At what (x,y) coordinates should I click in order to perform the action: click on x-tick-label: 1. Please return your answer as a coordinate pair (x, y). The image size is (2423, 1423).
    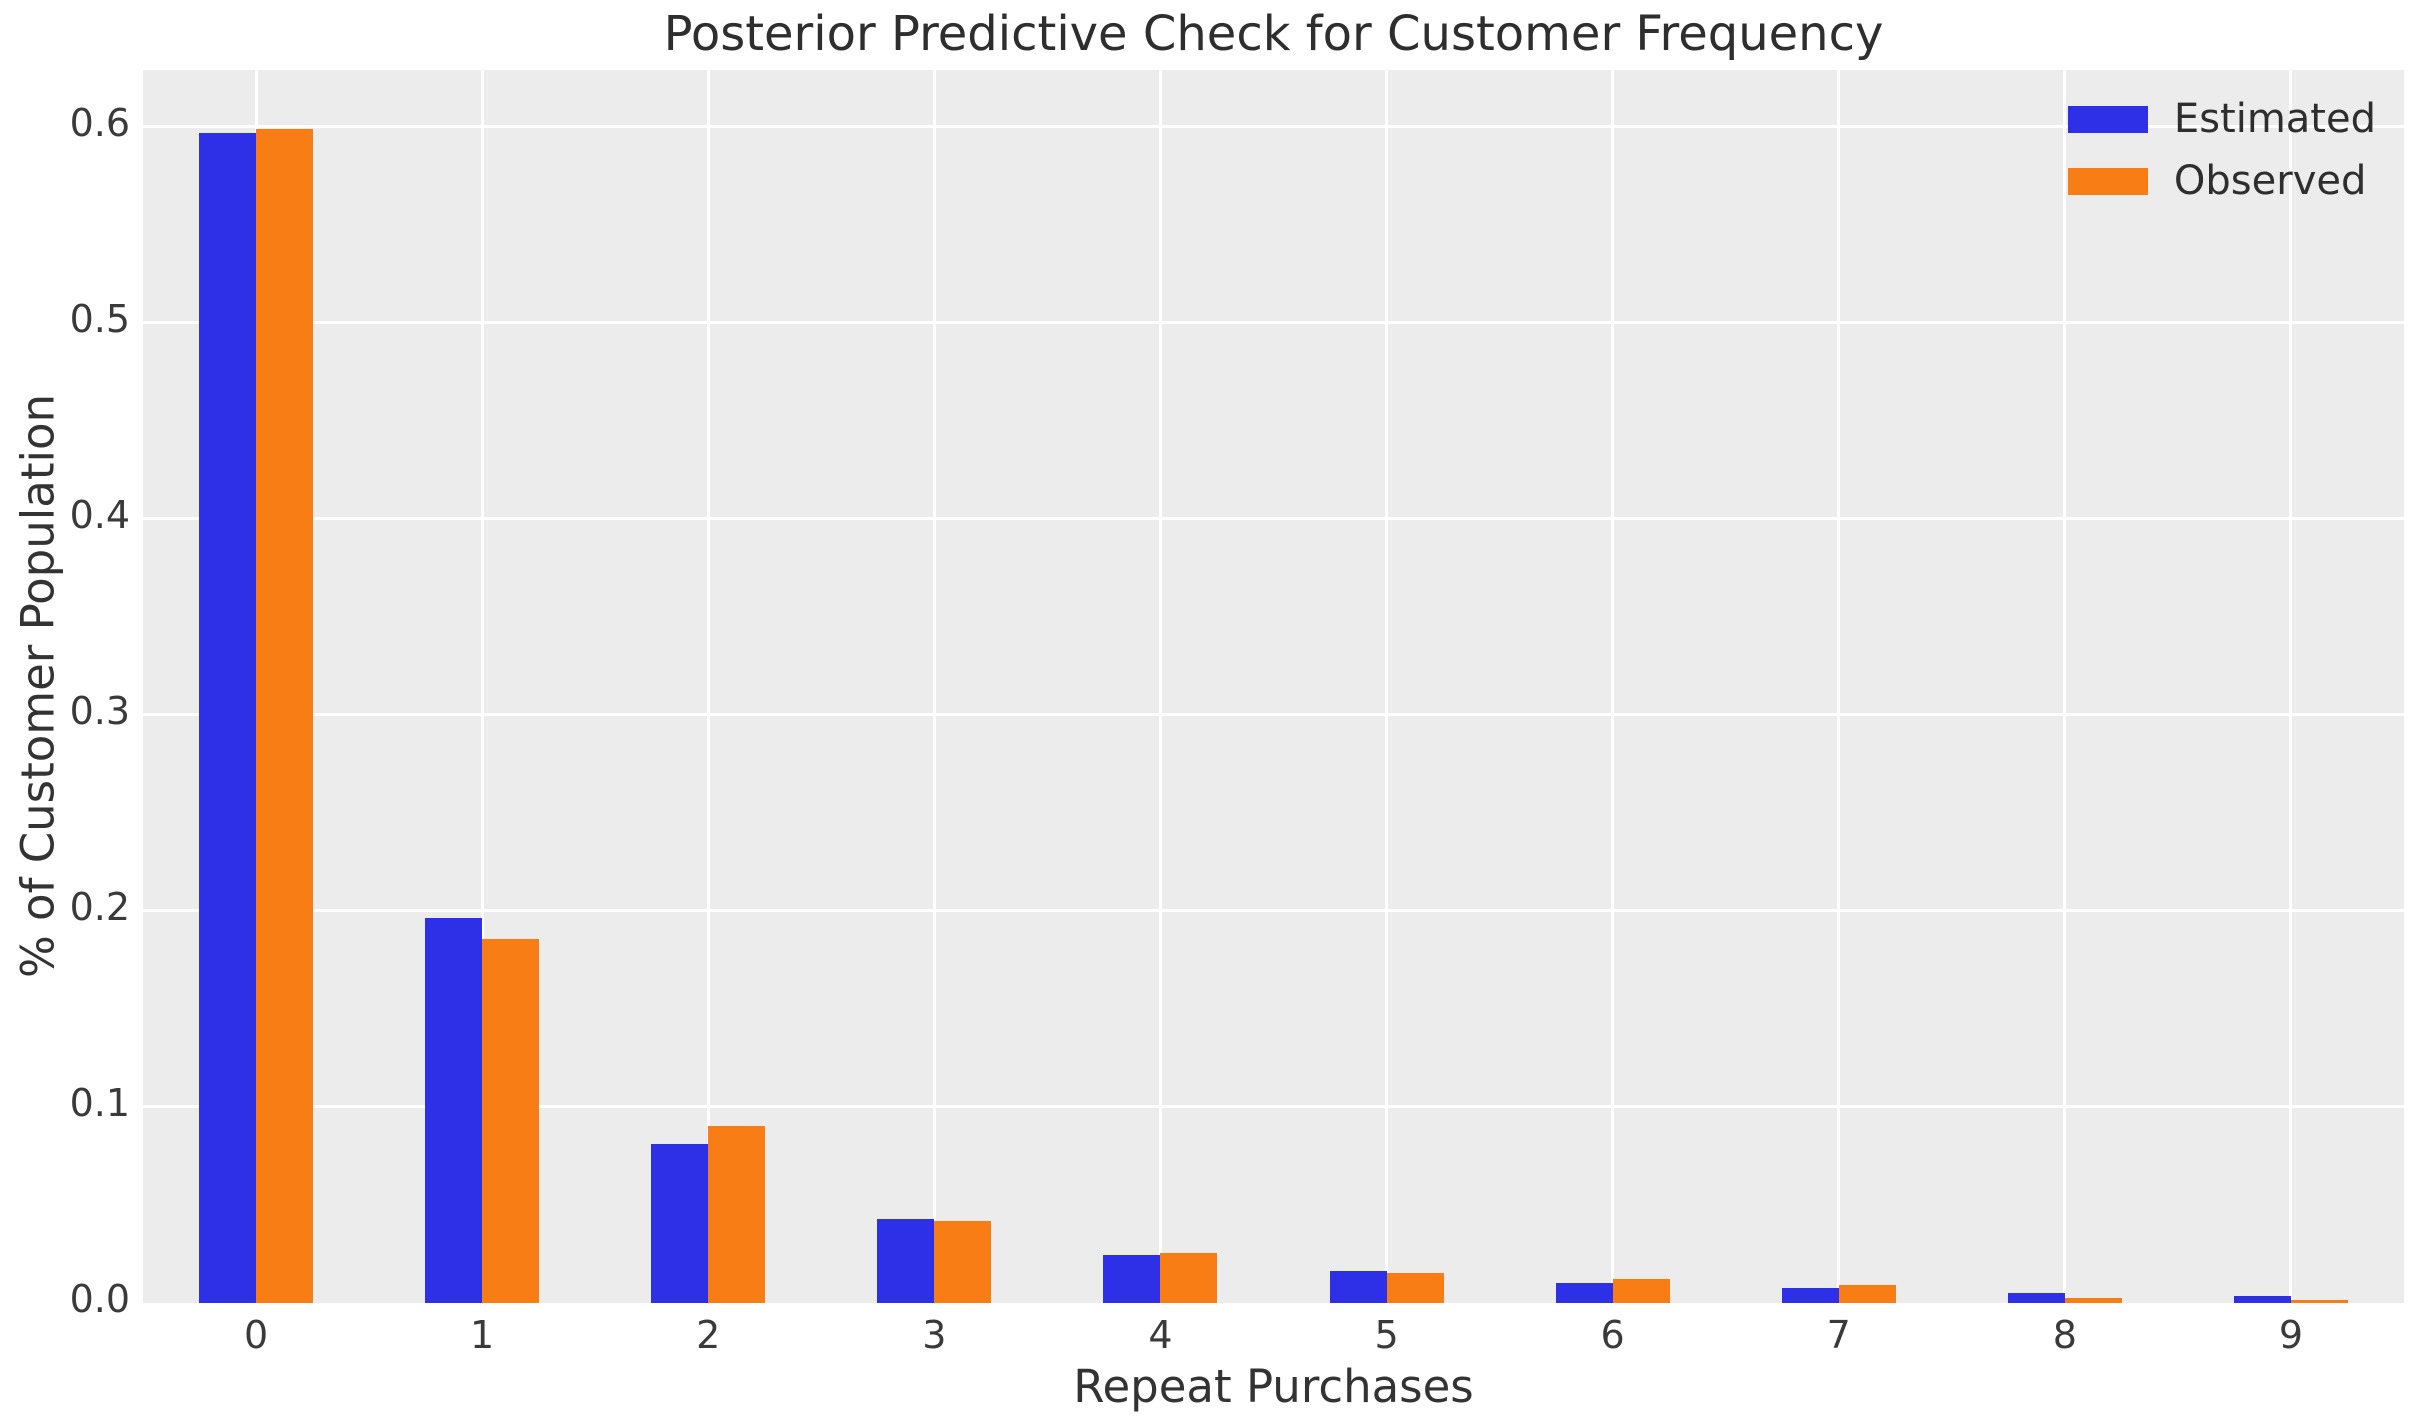
    Looking at the image, I should click on (482, 1335).